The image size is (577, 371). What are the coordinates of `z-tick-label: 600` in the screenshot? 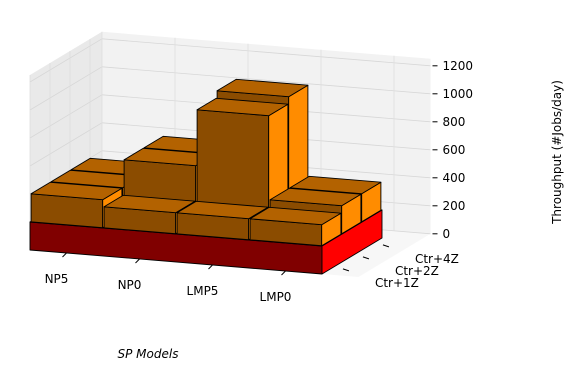 It's located at (454, 150).